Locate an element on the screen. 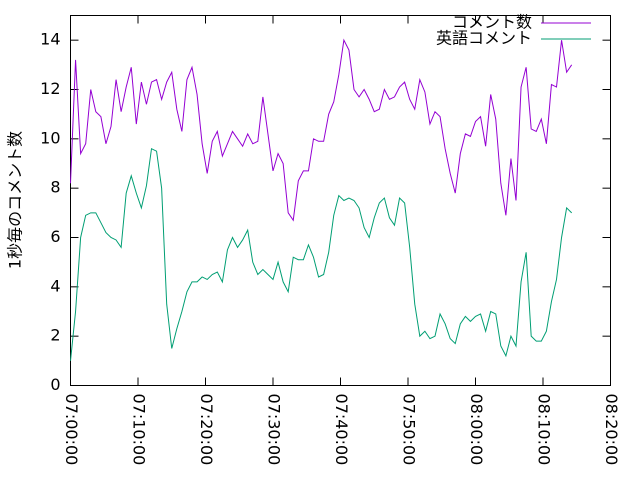 The height and width of the screenshot is (480, 640). y-tick-label: 0 is located at coordinates (55, 384).